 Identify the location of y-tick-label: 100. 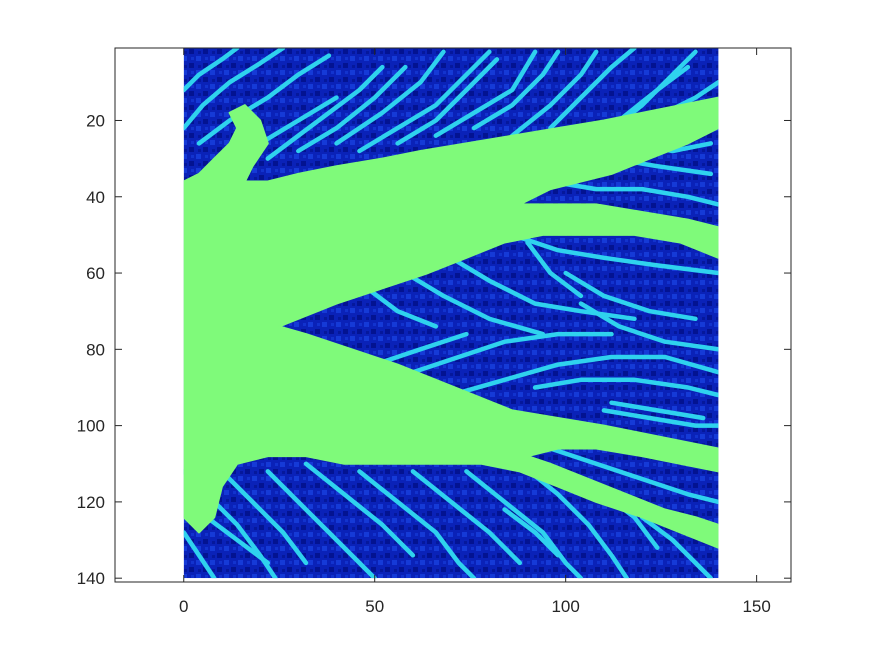
(91, 426).